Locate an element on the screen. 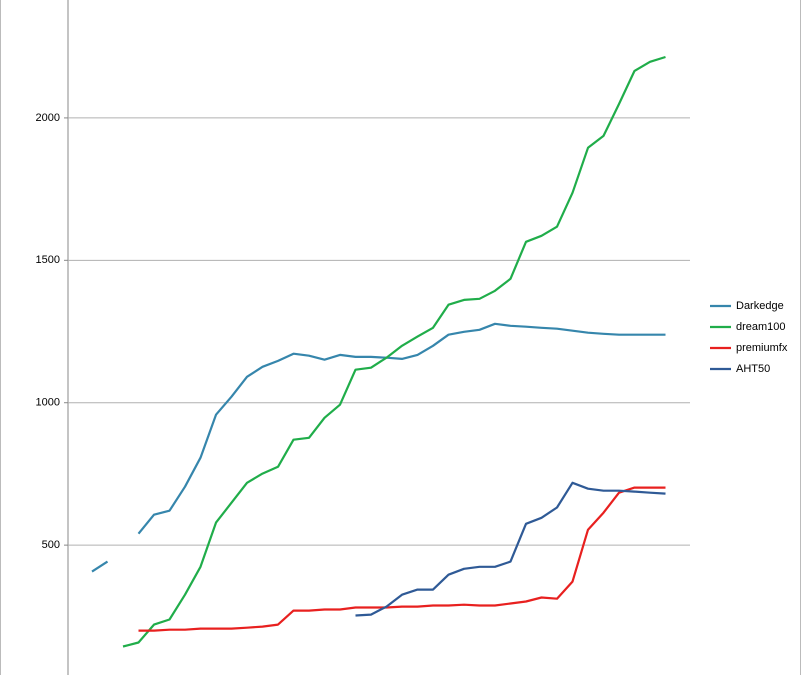  legend-label: premiumfx is located at coordinates (762, 348).